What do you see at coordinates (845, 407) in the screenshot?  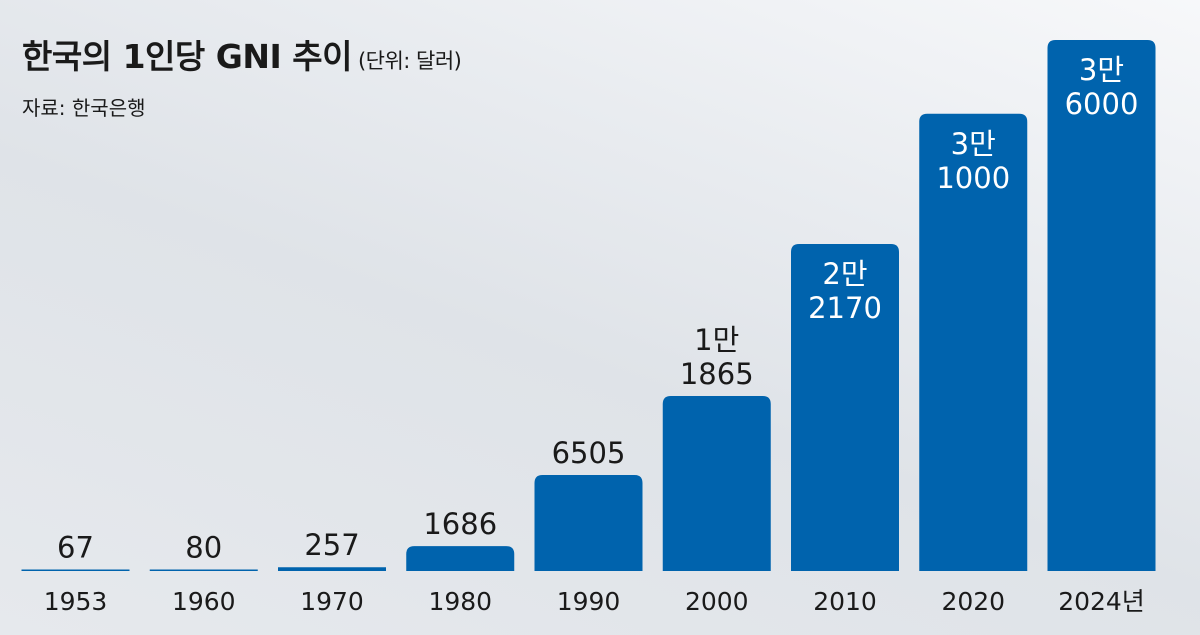 I see `bar-2010` at bounding box center [845, 407].